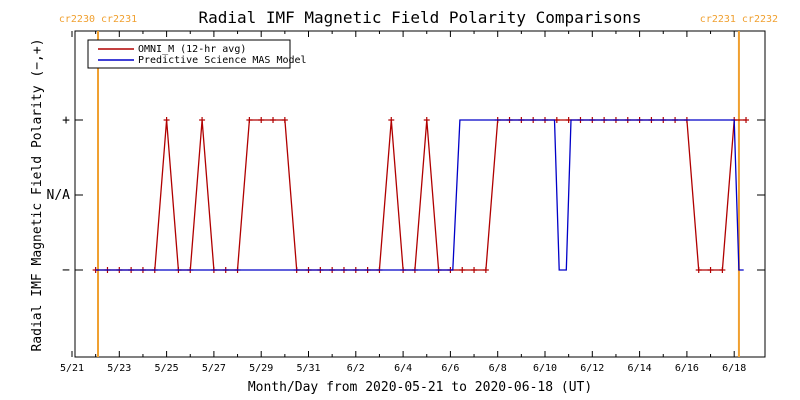 Image resolution: width=800 pixels, height=400 pixels. What do you see at coordinates (403, 368) in the screenshot?
I see `x-tick-label: 6/4` at bounding box center [403, 368].